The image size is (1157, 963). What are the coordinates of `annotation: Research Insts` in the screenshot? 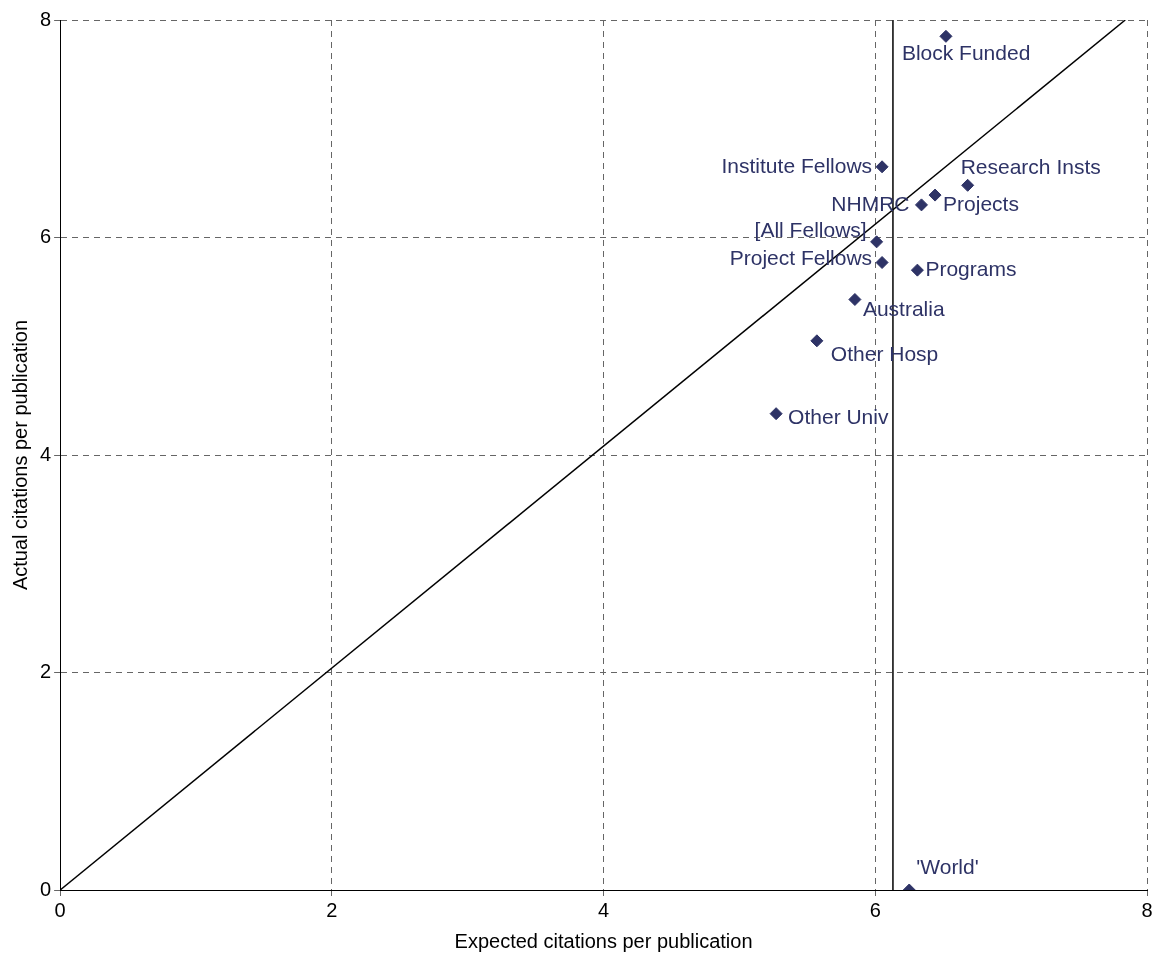 It's located at (1030, 167).